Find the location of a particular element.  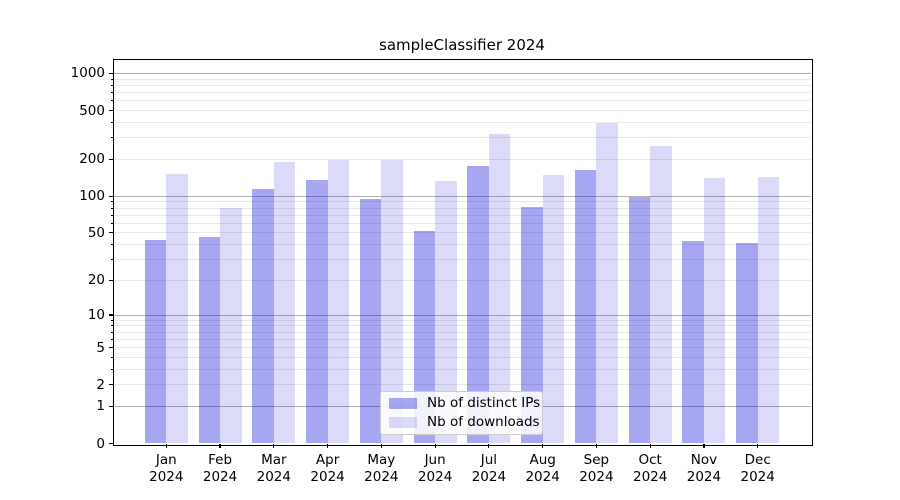

x-tick-jul is located at coordinates (489, 445).